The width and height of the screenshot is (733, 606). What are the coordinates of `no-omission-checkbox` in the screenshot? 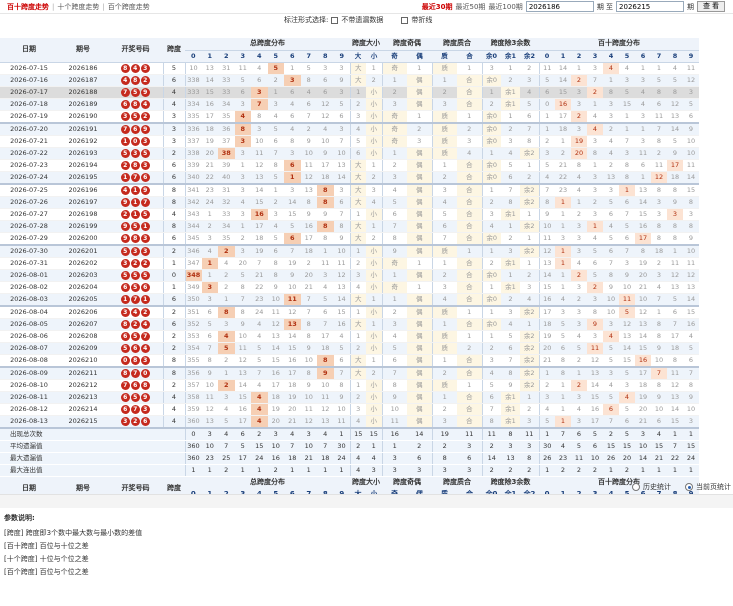 It's located at (335, 20).